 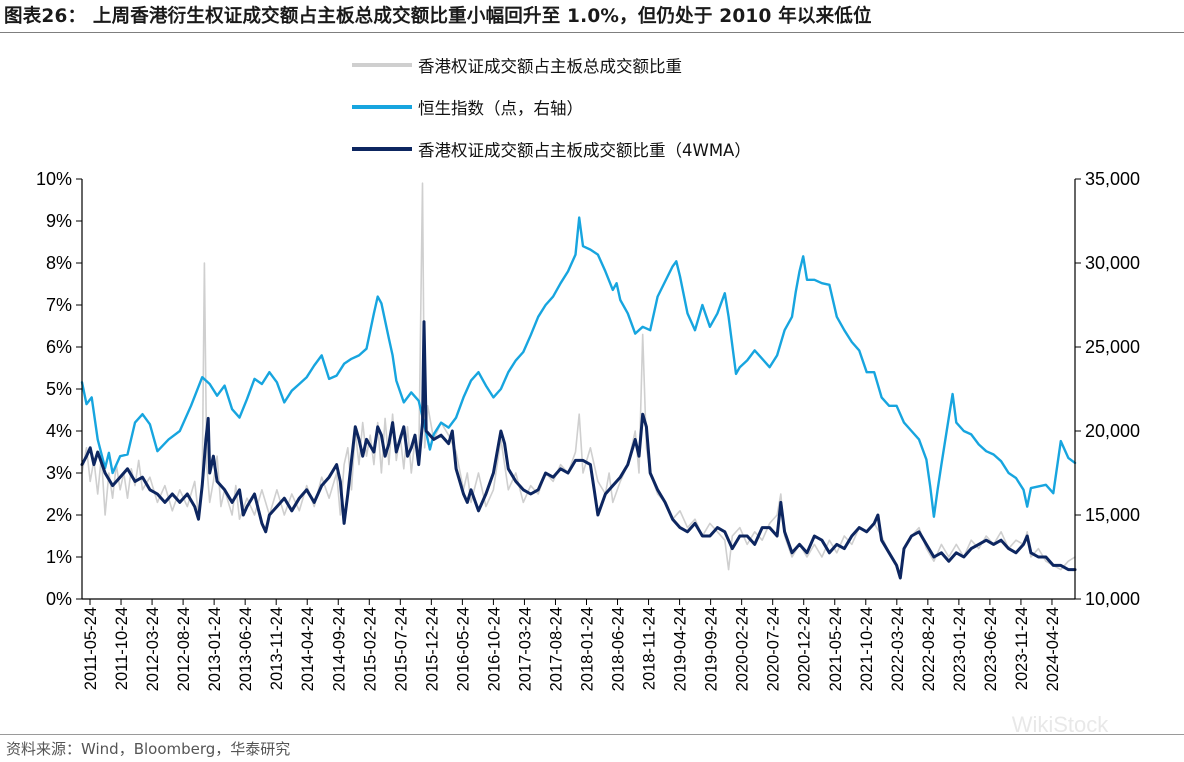 I want to click on y-left-tick-label: 9%, so click(x=59, y=221).